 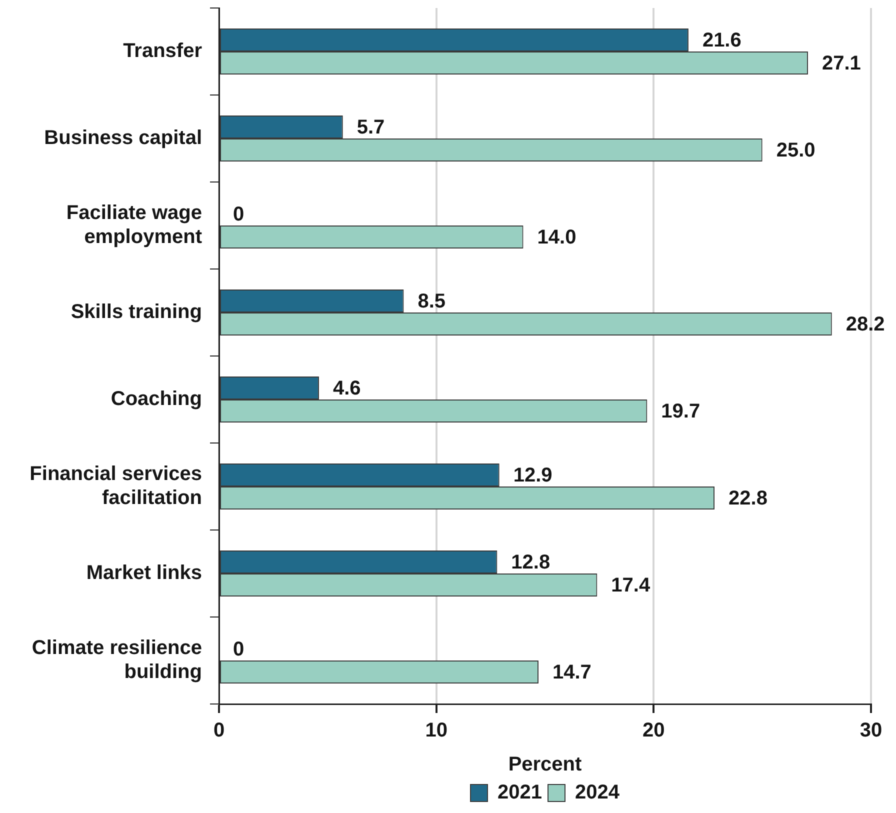 I want to click on y-tick-label: Market links, so click(x=144, y=573).